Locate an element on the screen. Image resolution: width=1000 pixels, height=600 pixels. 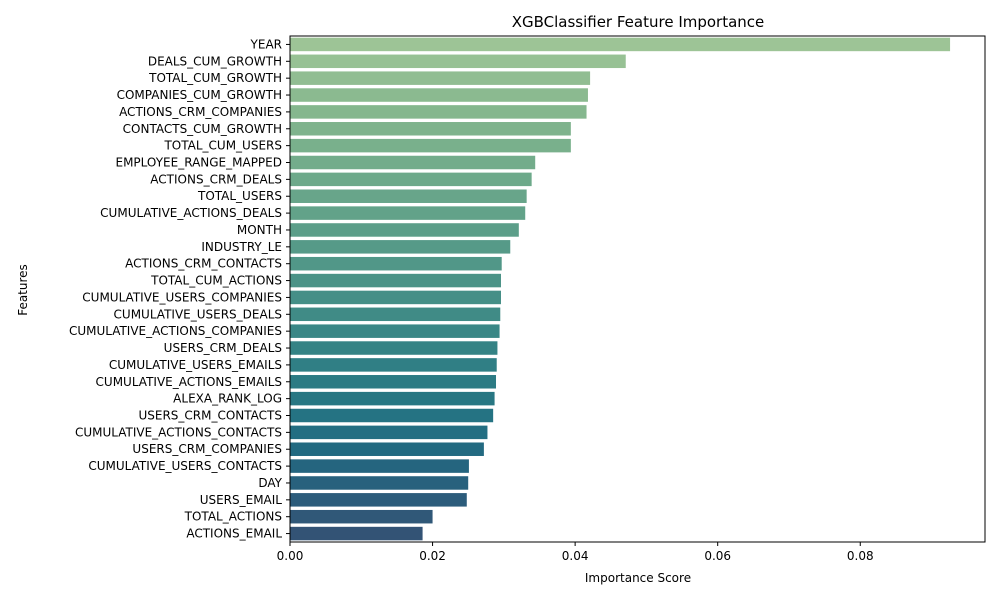
bar-total-cum-users is located at coordinates (430, 145).